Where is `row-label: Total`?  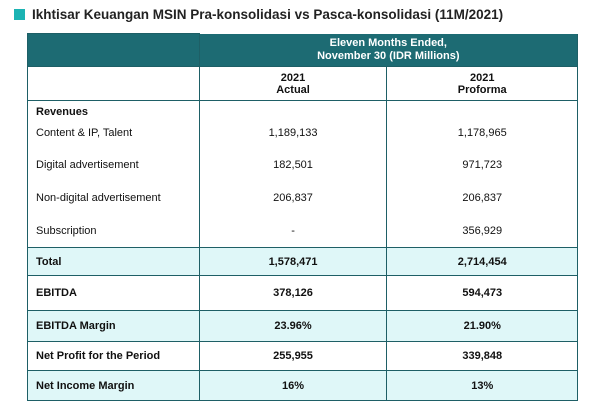
row-label: Total is located at coordinates (113, 261).